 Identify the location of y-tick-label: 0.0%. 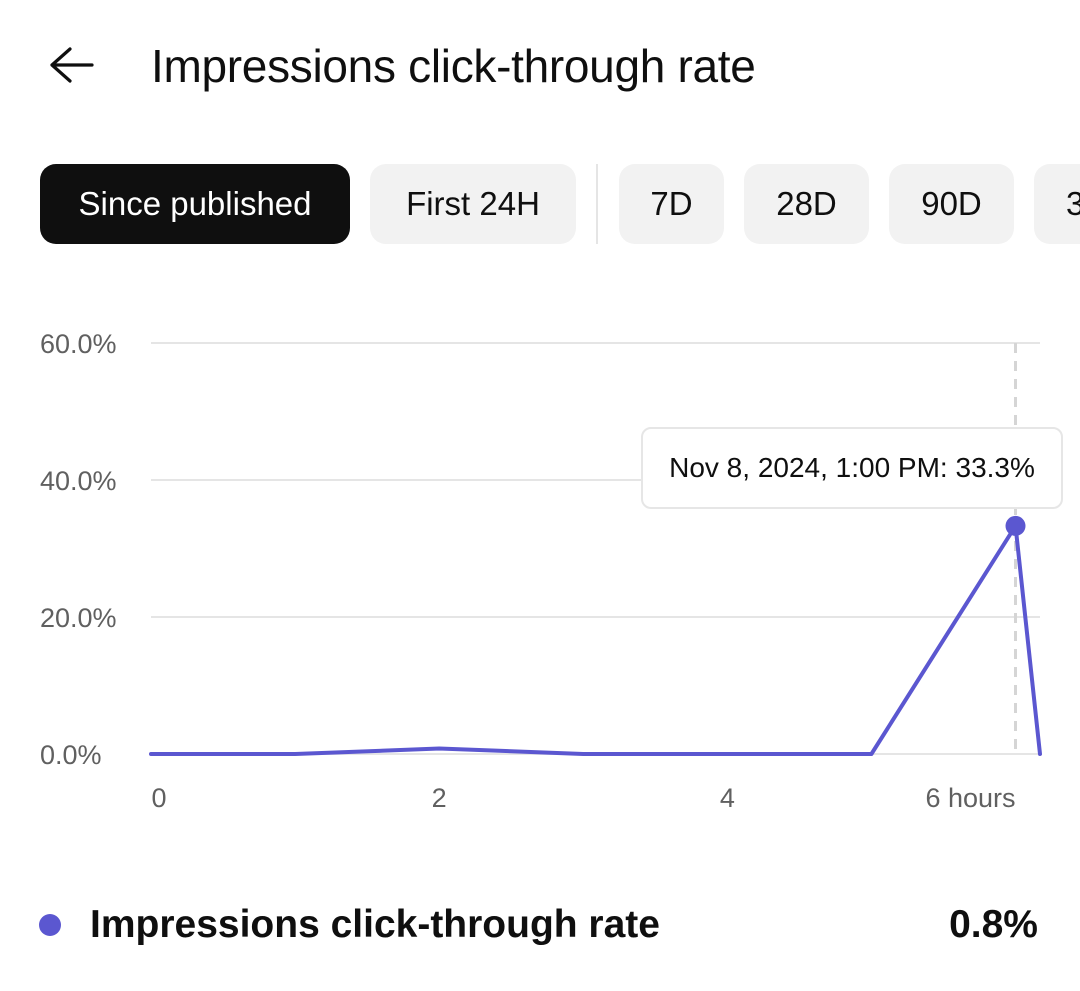
(71, 755).